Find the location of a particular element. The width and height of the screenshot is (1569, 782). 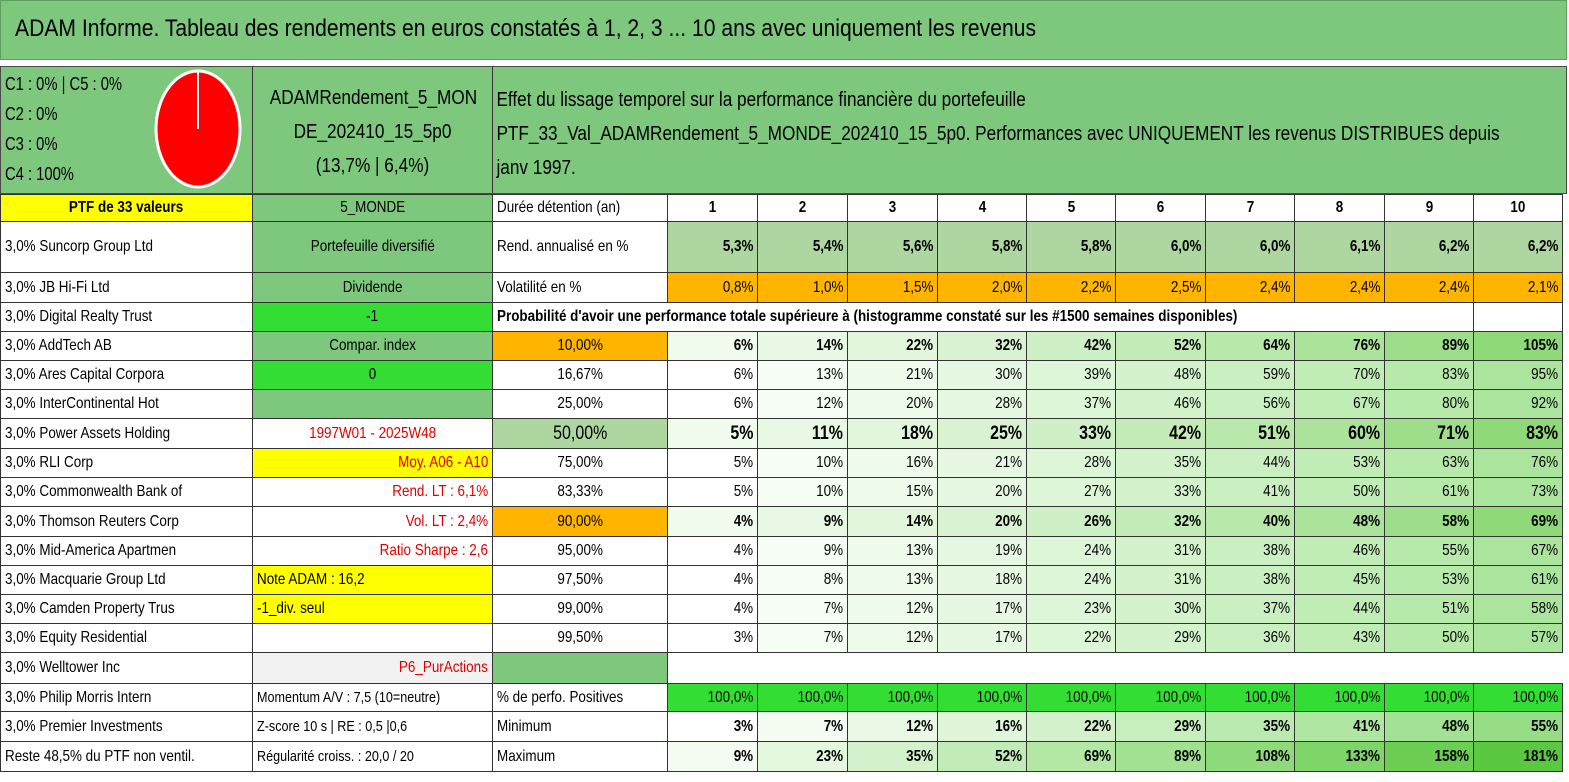

prob-value-text: 45% is located at coordinates (1366, 579).